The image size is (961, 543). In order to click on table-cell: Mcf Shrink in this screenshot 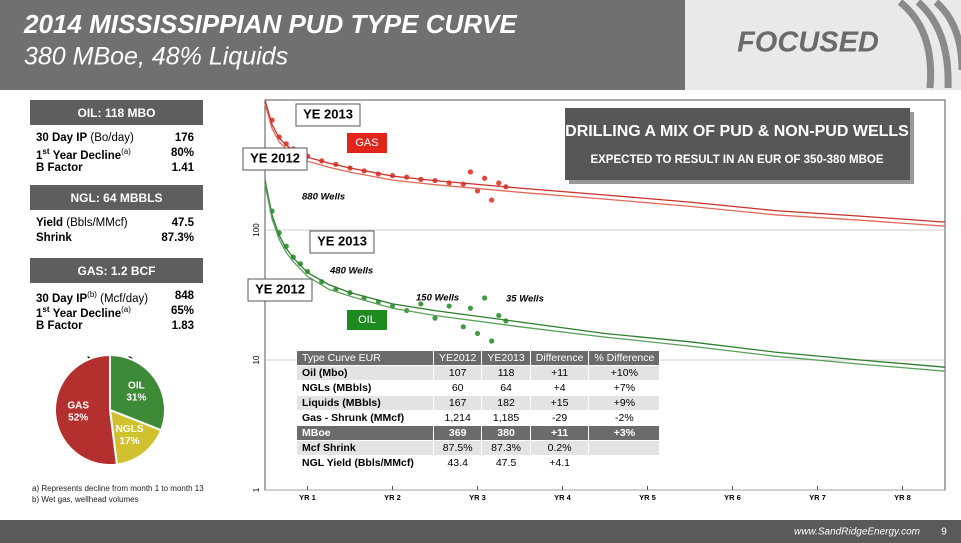, I will do `click(365, 448)`.